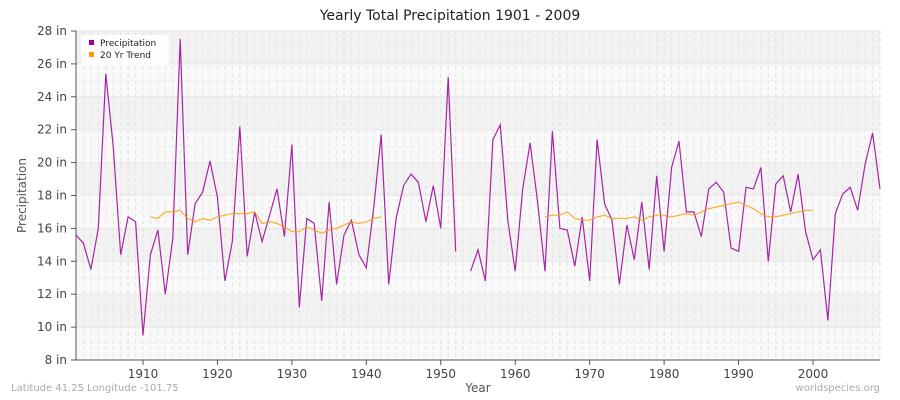 This screenshot has height=400, width=900. Describe the element at coordinates (366, 374) in the screenshot. I see `x-tick-label: 1940` at that location.